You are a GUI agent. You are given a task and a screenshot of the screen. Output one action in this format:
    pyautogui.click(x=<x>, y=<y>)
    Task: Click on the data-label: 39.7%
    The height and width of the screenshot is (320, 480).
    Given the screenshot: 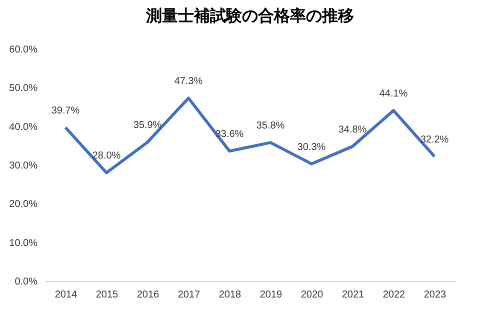 What is the action you would take?
    pyautogui.click(x=65, y=110)
    